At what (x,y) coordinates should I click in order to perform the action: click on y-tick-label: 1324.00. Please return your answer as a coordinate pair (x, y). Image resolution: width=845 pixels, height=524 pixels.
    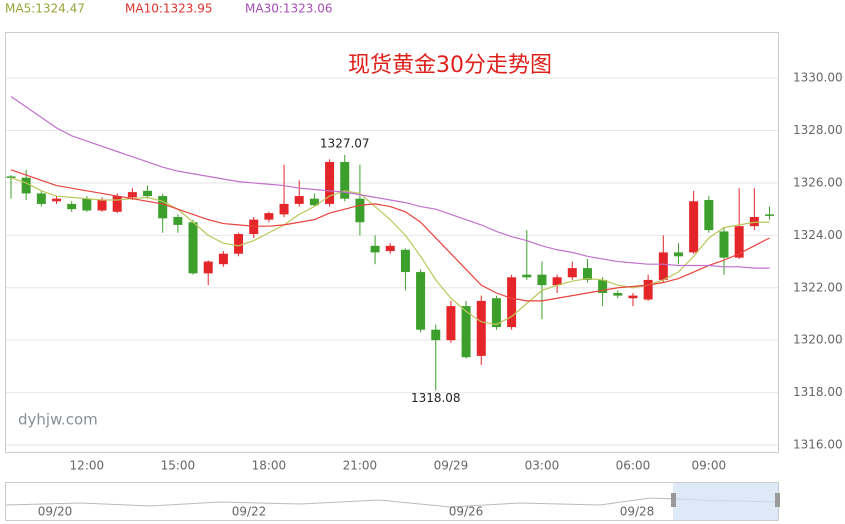
    Looking at the image, I should click on (818, 235).